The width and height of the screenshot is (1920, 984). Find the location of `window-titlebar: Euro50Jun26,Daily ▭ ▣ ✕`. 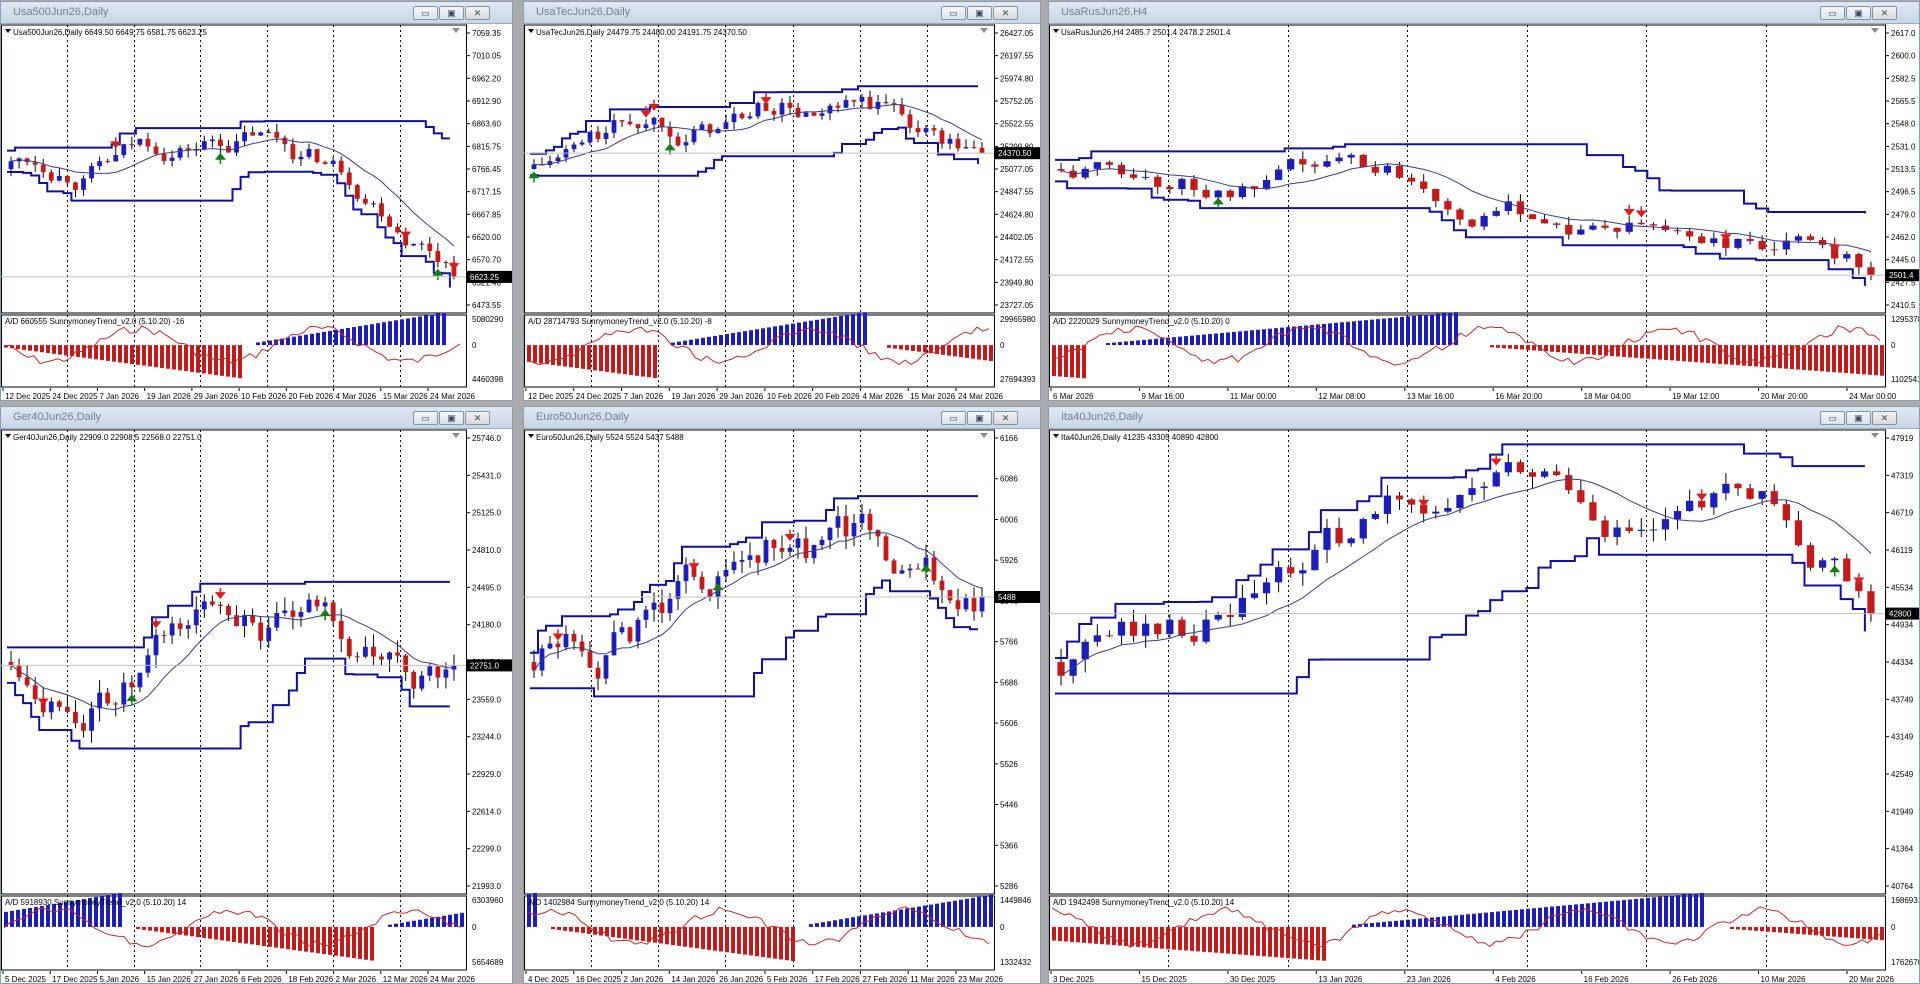

window-titlebar: Euro50Jun26,Daily ▭ ▣ ✕ is located at coordinates (782, 418).